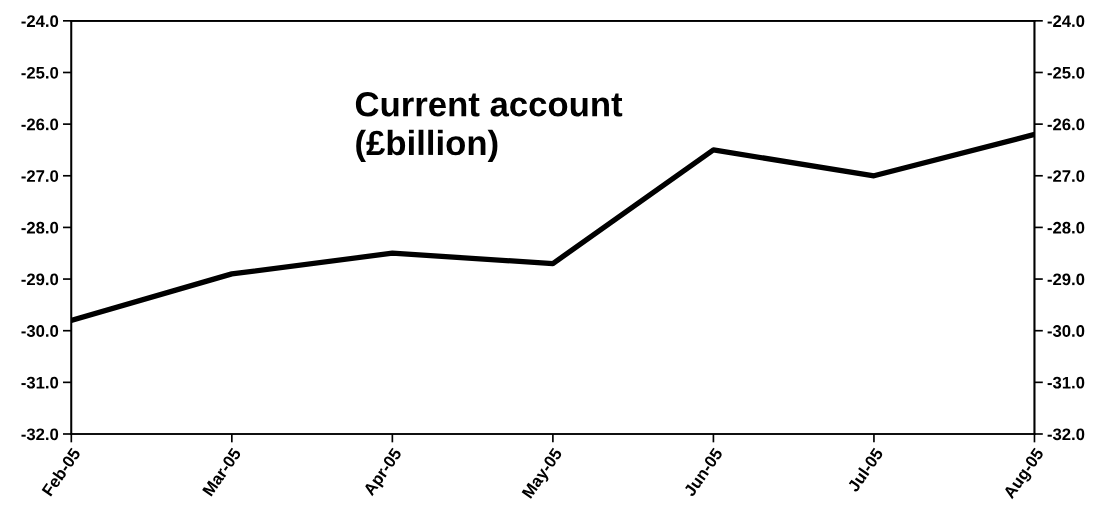 Image resolution: width=1097 pixels, height=521 pixels. What do you see at coordinates (1066, 382) in the screenshot?
I see `y2-tick-label: -31.0` at bounding box center [1066, 382].